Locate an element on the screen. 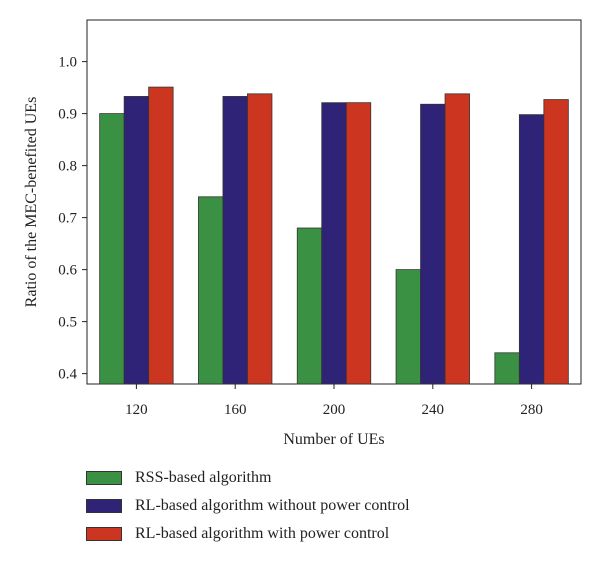 The image size is (600, 565). legend-item-rl-power: RL-based algorithm with power control is located at coordinates (248, 534).